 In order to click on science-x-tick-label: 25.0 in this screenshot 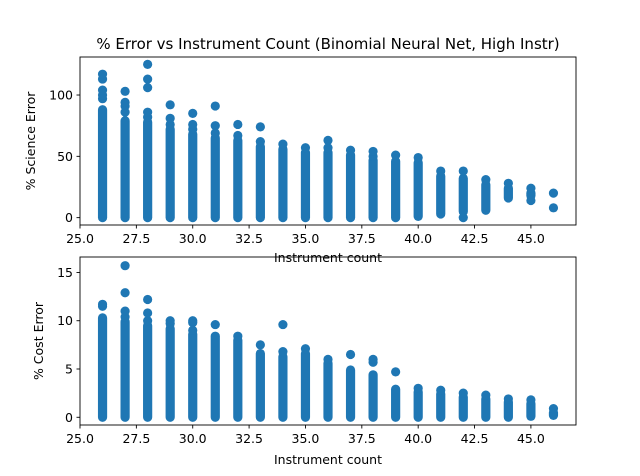, I will do `click(80, 238)`.